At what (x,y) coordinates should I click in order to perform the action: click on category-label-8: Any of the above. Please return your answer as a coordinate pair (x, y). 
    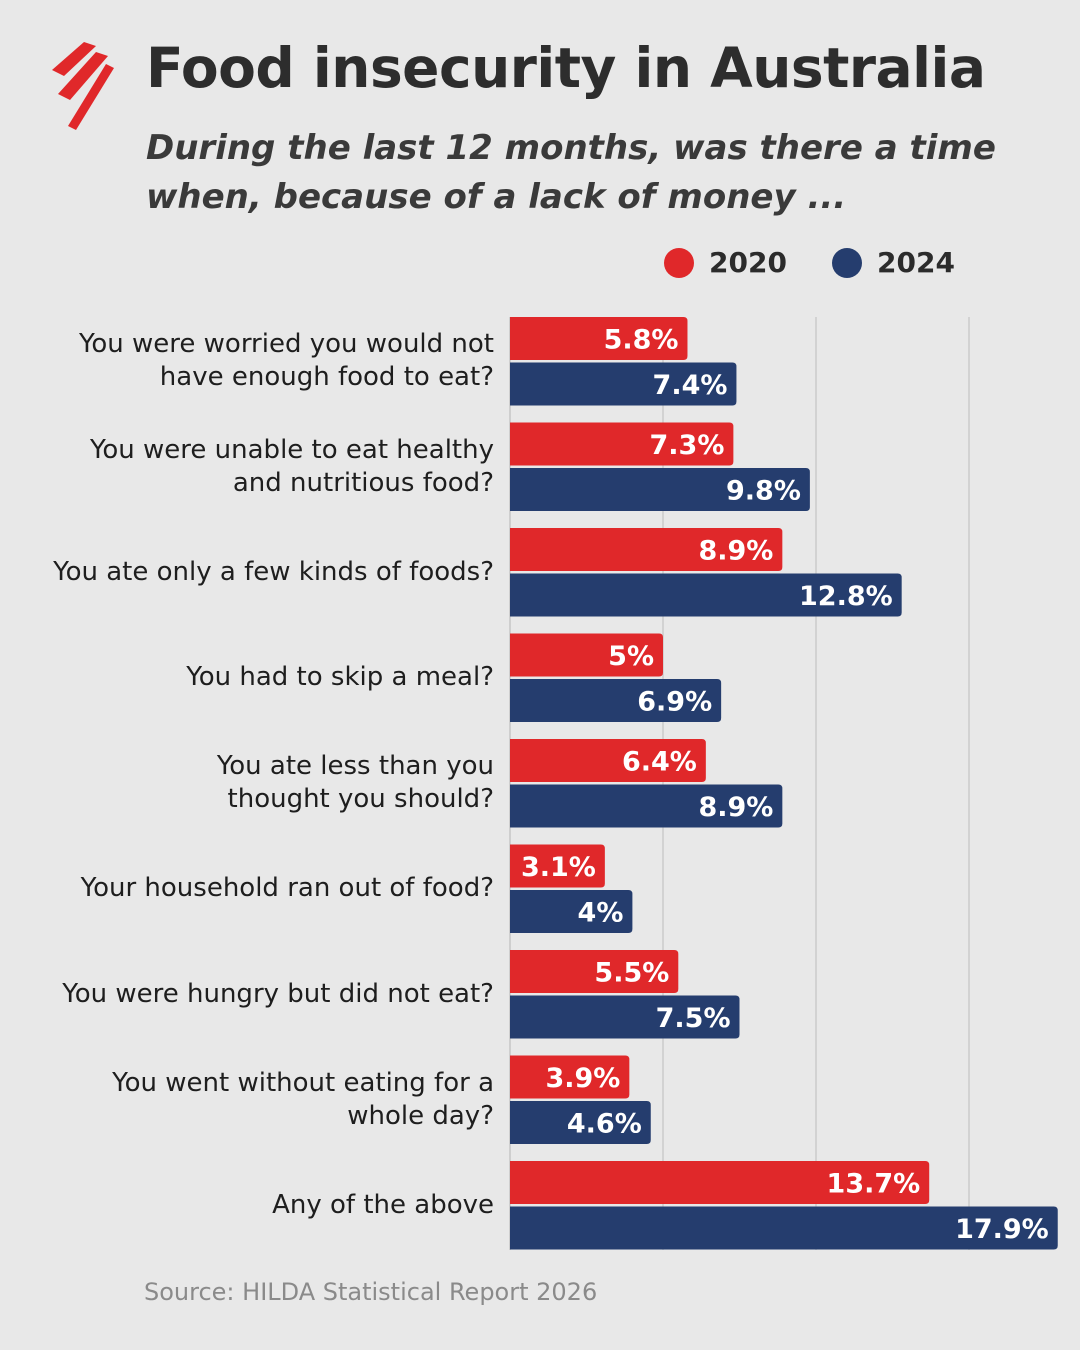
    Looking at the image, I should click on (383, 1204).